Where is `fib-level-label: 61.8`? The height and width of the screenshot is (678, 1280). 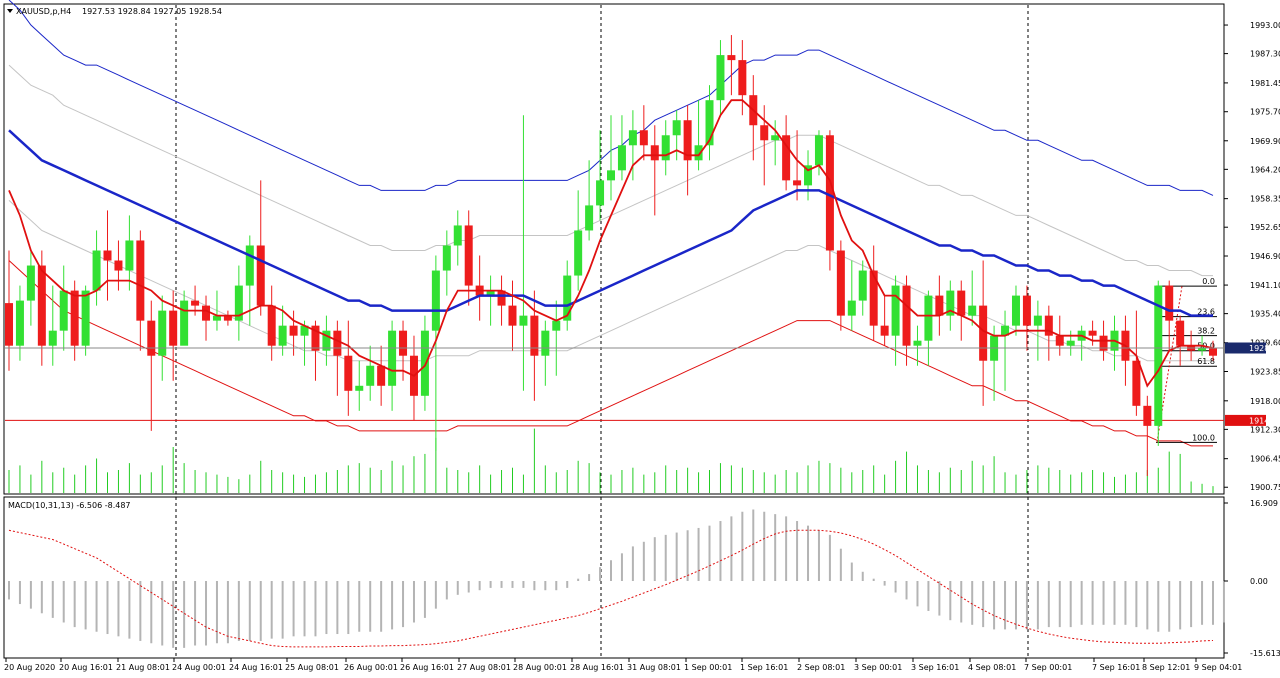
fib-level-label: 61.8 is located at coordinates (1206, 361).